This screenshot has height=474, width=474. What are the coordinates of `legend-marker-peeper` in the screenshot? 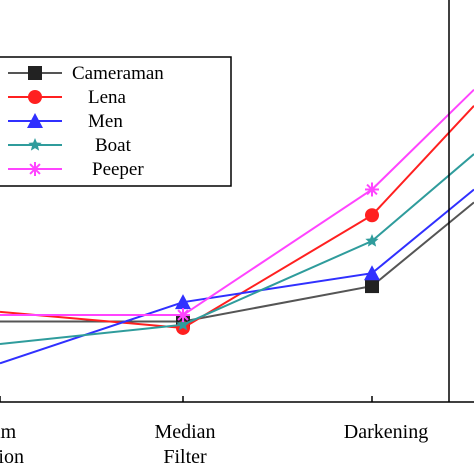 It's located at (35, 169).